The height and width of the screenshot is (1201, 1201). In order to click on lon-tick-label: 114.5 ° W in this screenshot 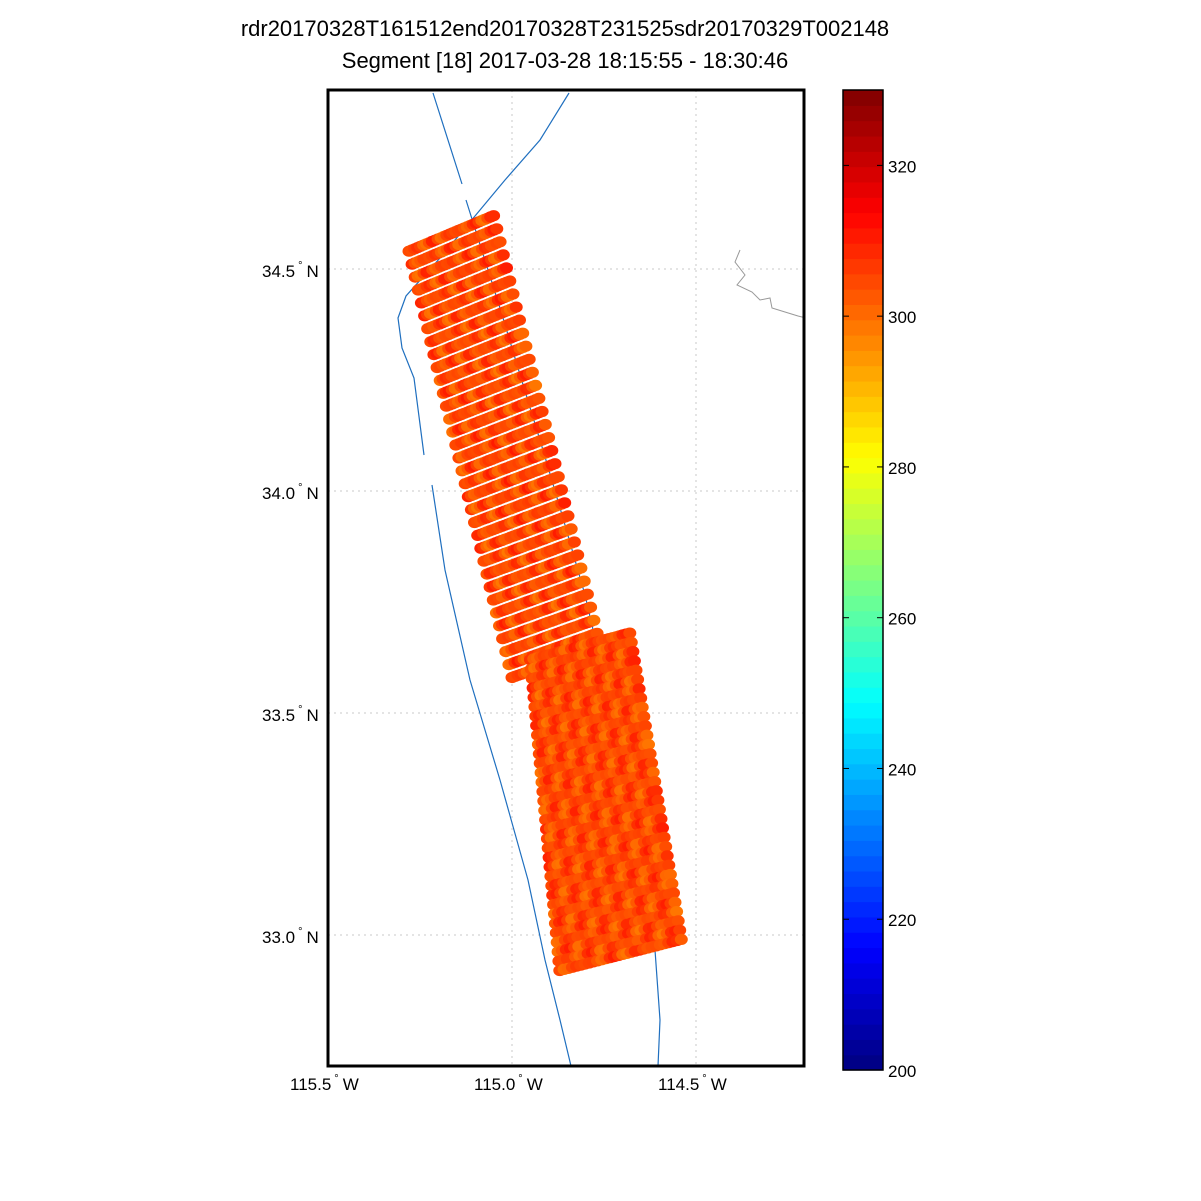, I will do `click(692, 1083)`.